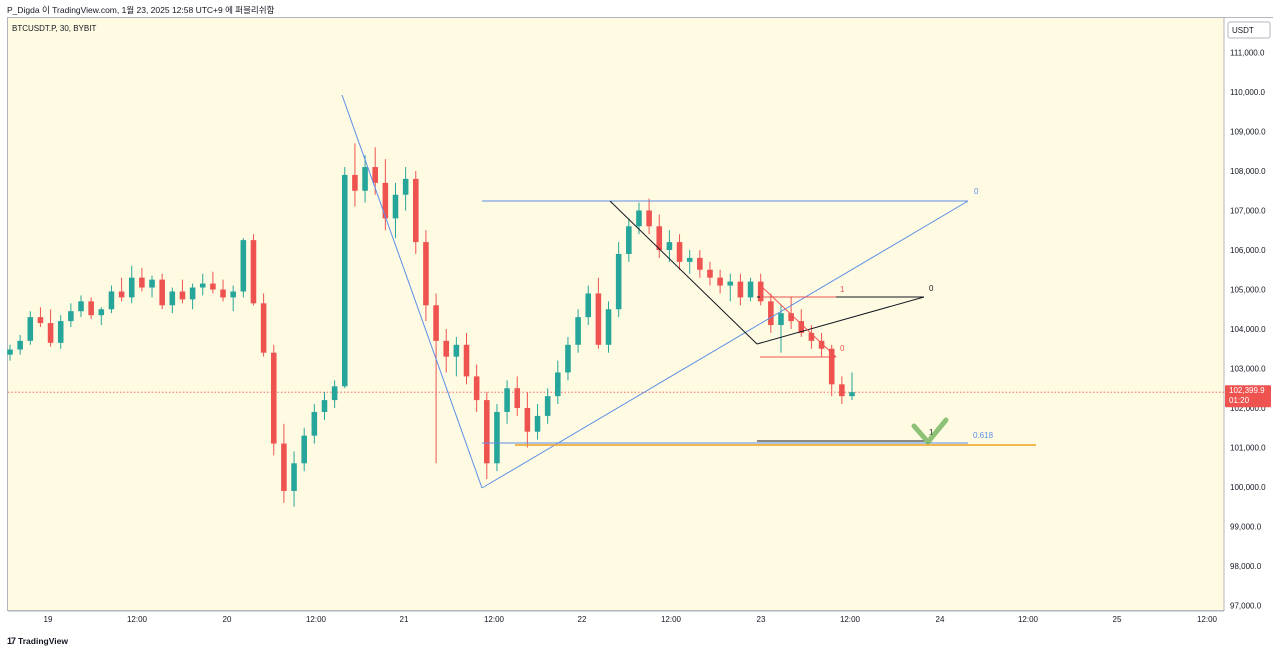 The height and width of the screenshot is (654, 1280). I want to click on currency-button, so click(1249, 30).